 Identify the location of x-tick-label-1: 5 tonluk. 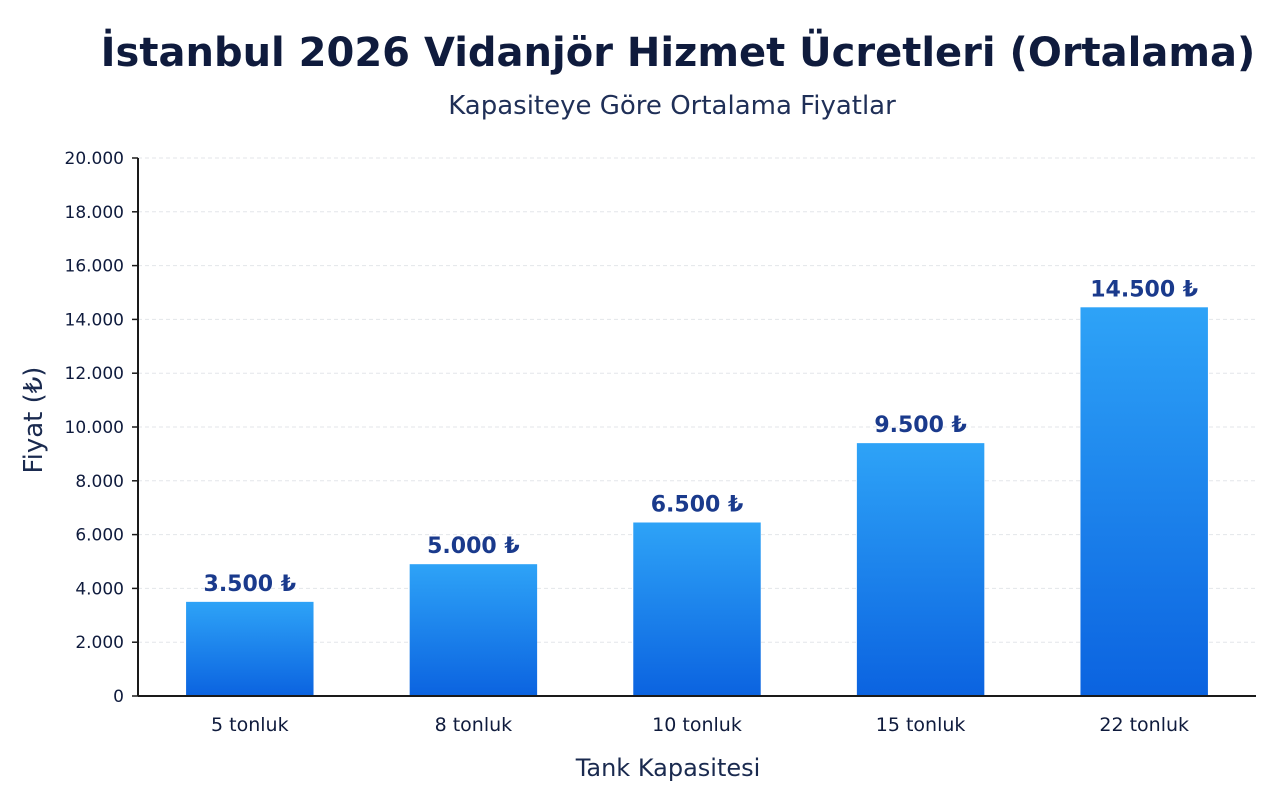
(250, 725).